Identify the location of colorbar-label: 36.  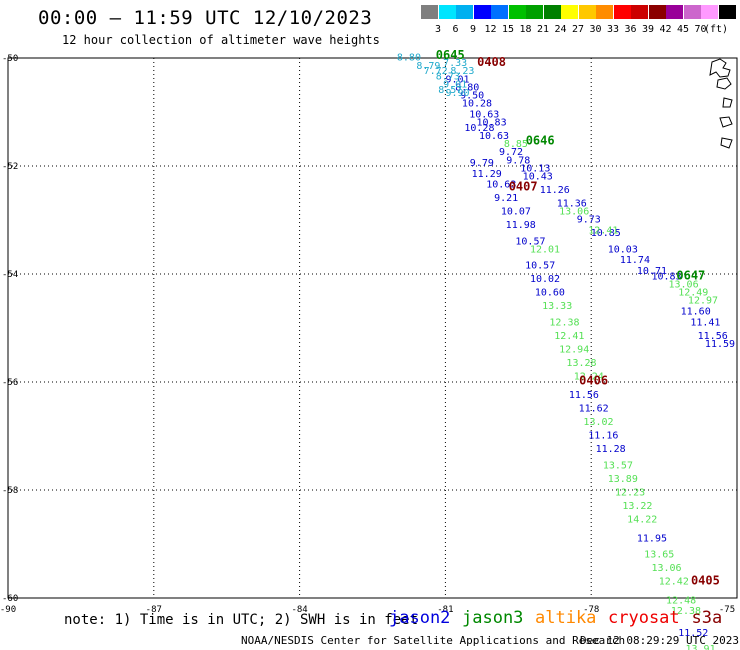
(630, 29).